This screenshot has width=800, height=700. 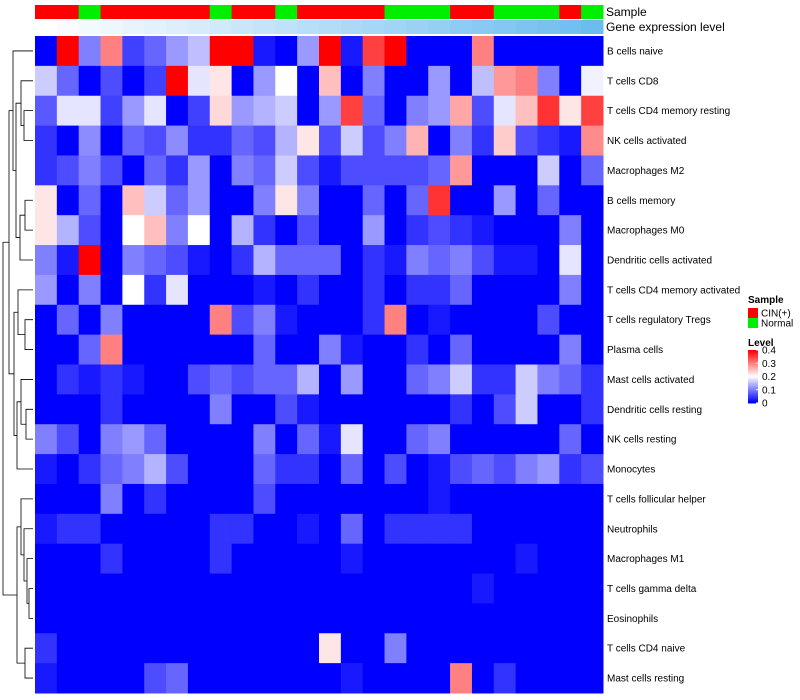 I want to click on legend-level-colorbar: 0.4 0.3 0.2 0.1 0, so click(x=762, y=378).